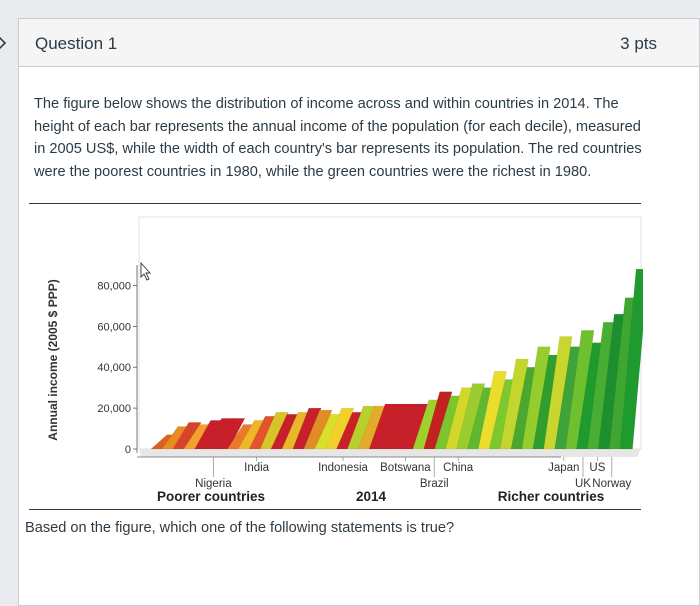  I want to click on plot-floor, so click(390, 453).